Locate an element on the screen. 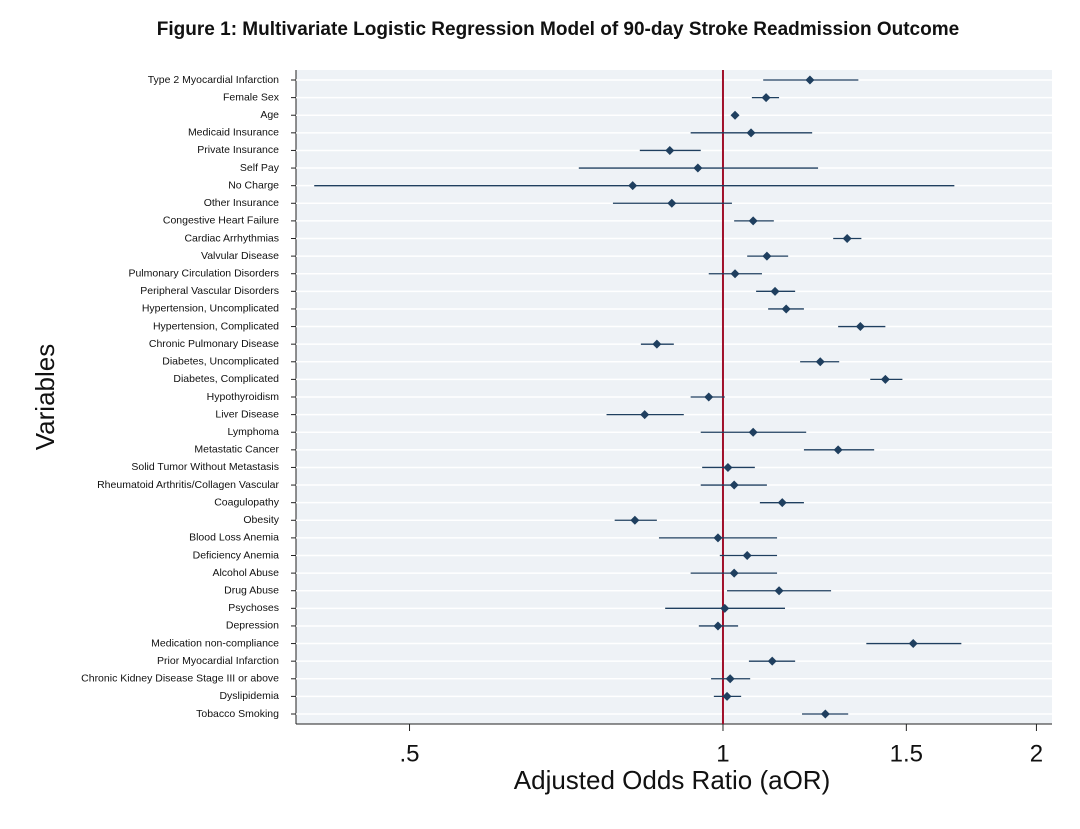 The image size is (1080, 829). y-axis-label: Variables is located at coordinates (45, 397).